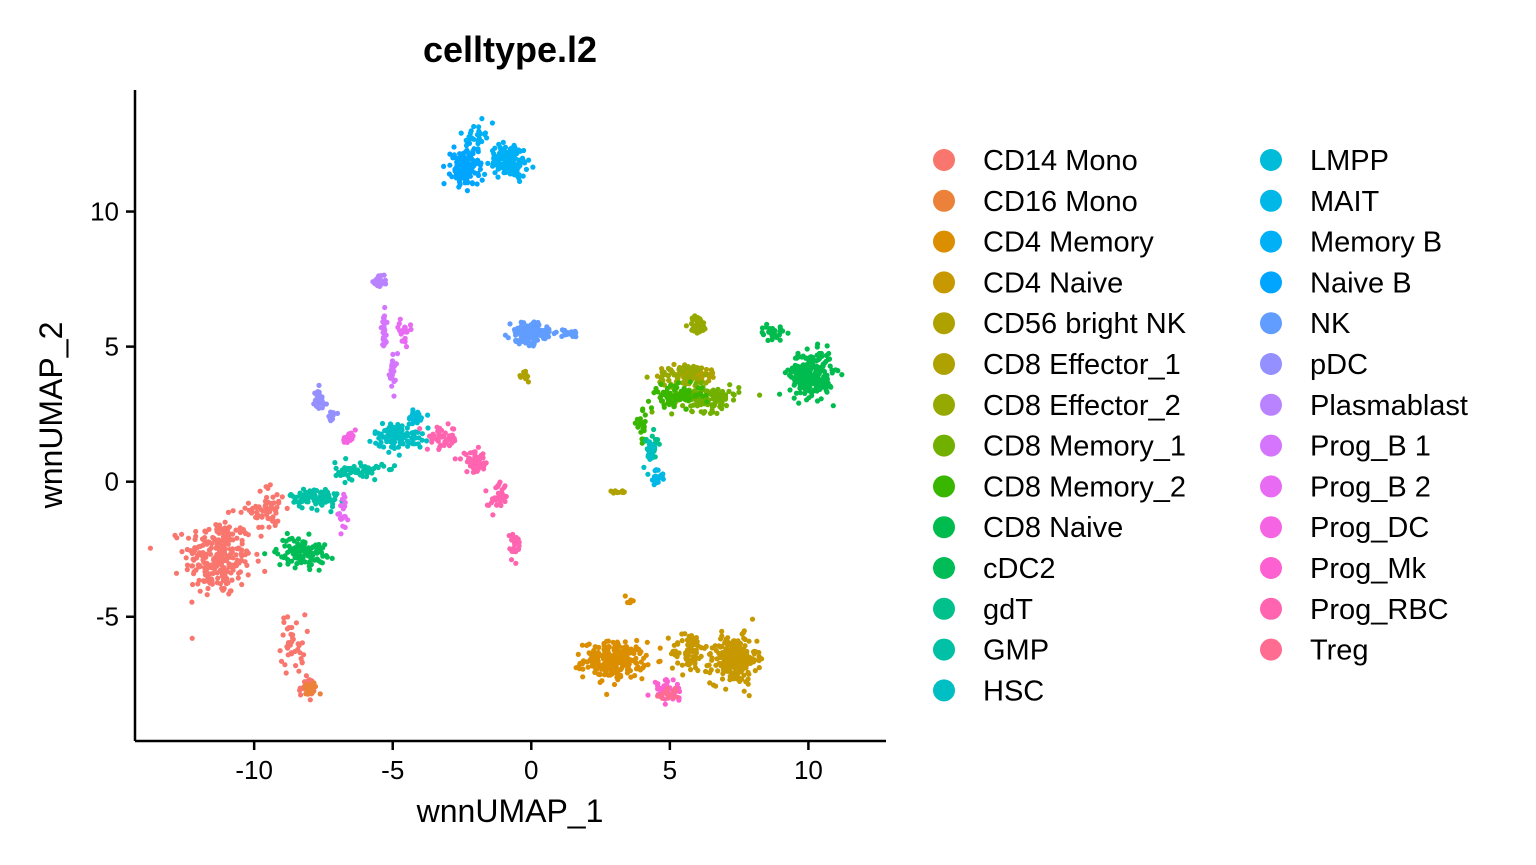 The width and height of the screenshot is (1536, 865). Describe the element at coordinates (1043, 243) in the screenshot. I see `legend-item: CD4 Memory` at that location.